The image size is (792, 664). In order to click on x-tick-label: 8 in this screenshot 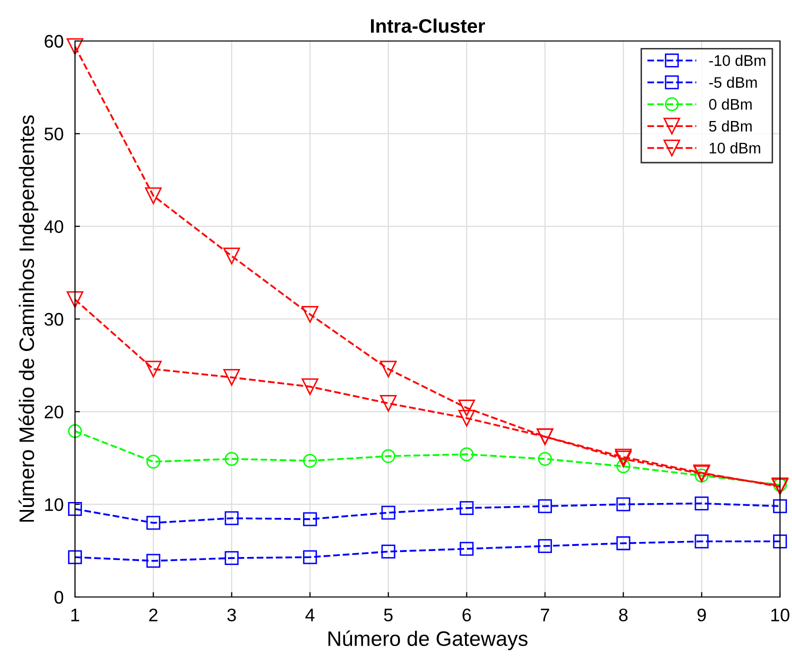, I will do `click(623, 615)`.